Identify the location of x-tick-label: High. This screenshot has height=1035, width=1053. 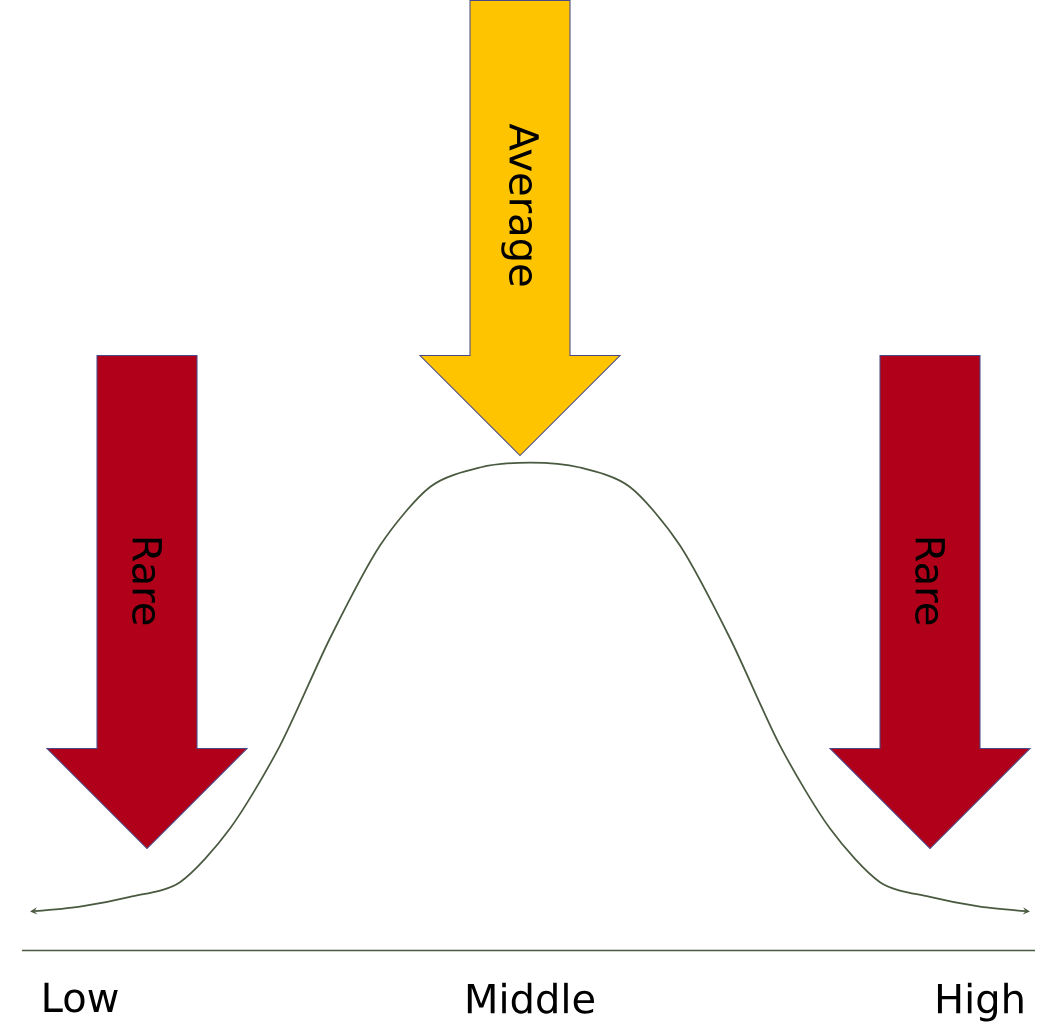
(980, 1002).